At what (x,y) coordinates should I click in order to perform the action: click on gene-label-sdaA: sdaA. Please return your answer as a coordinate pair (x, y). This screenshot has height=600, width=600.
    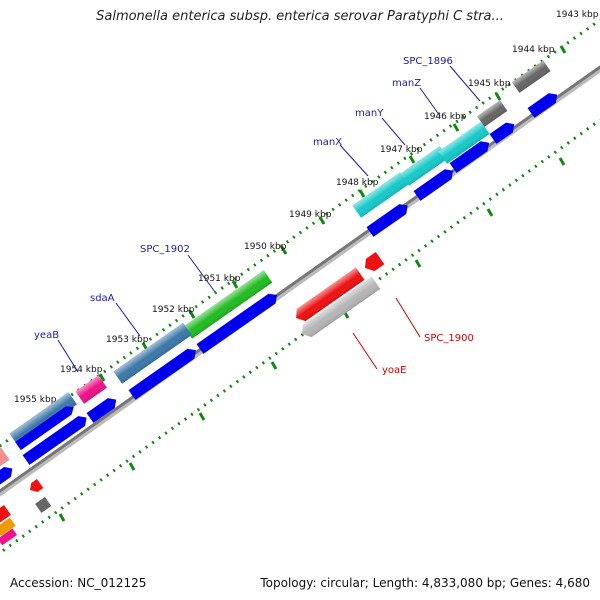
    Looking at the image, I should click on (102, 298).